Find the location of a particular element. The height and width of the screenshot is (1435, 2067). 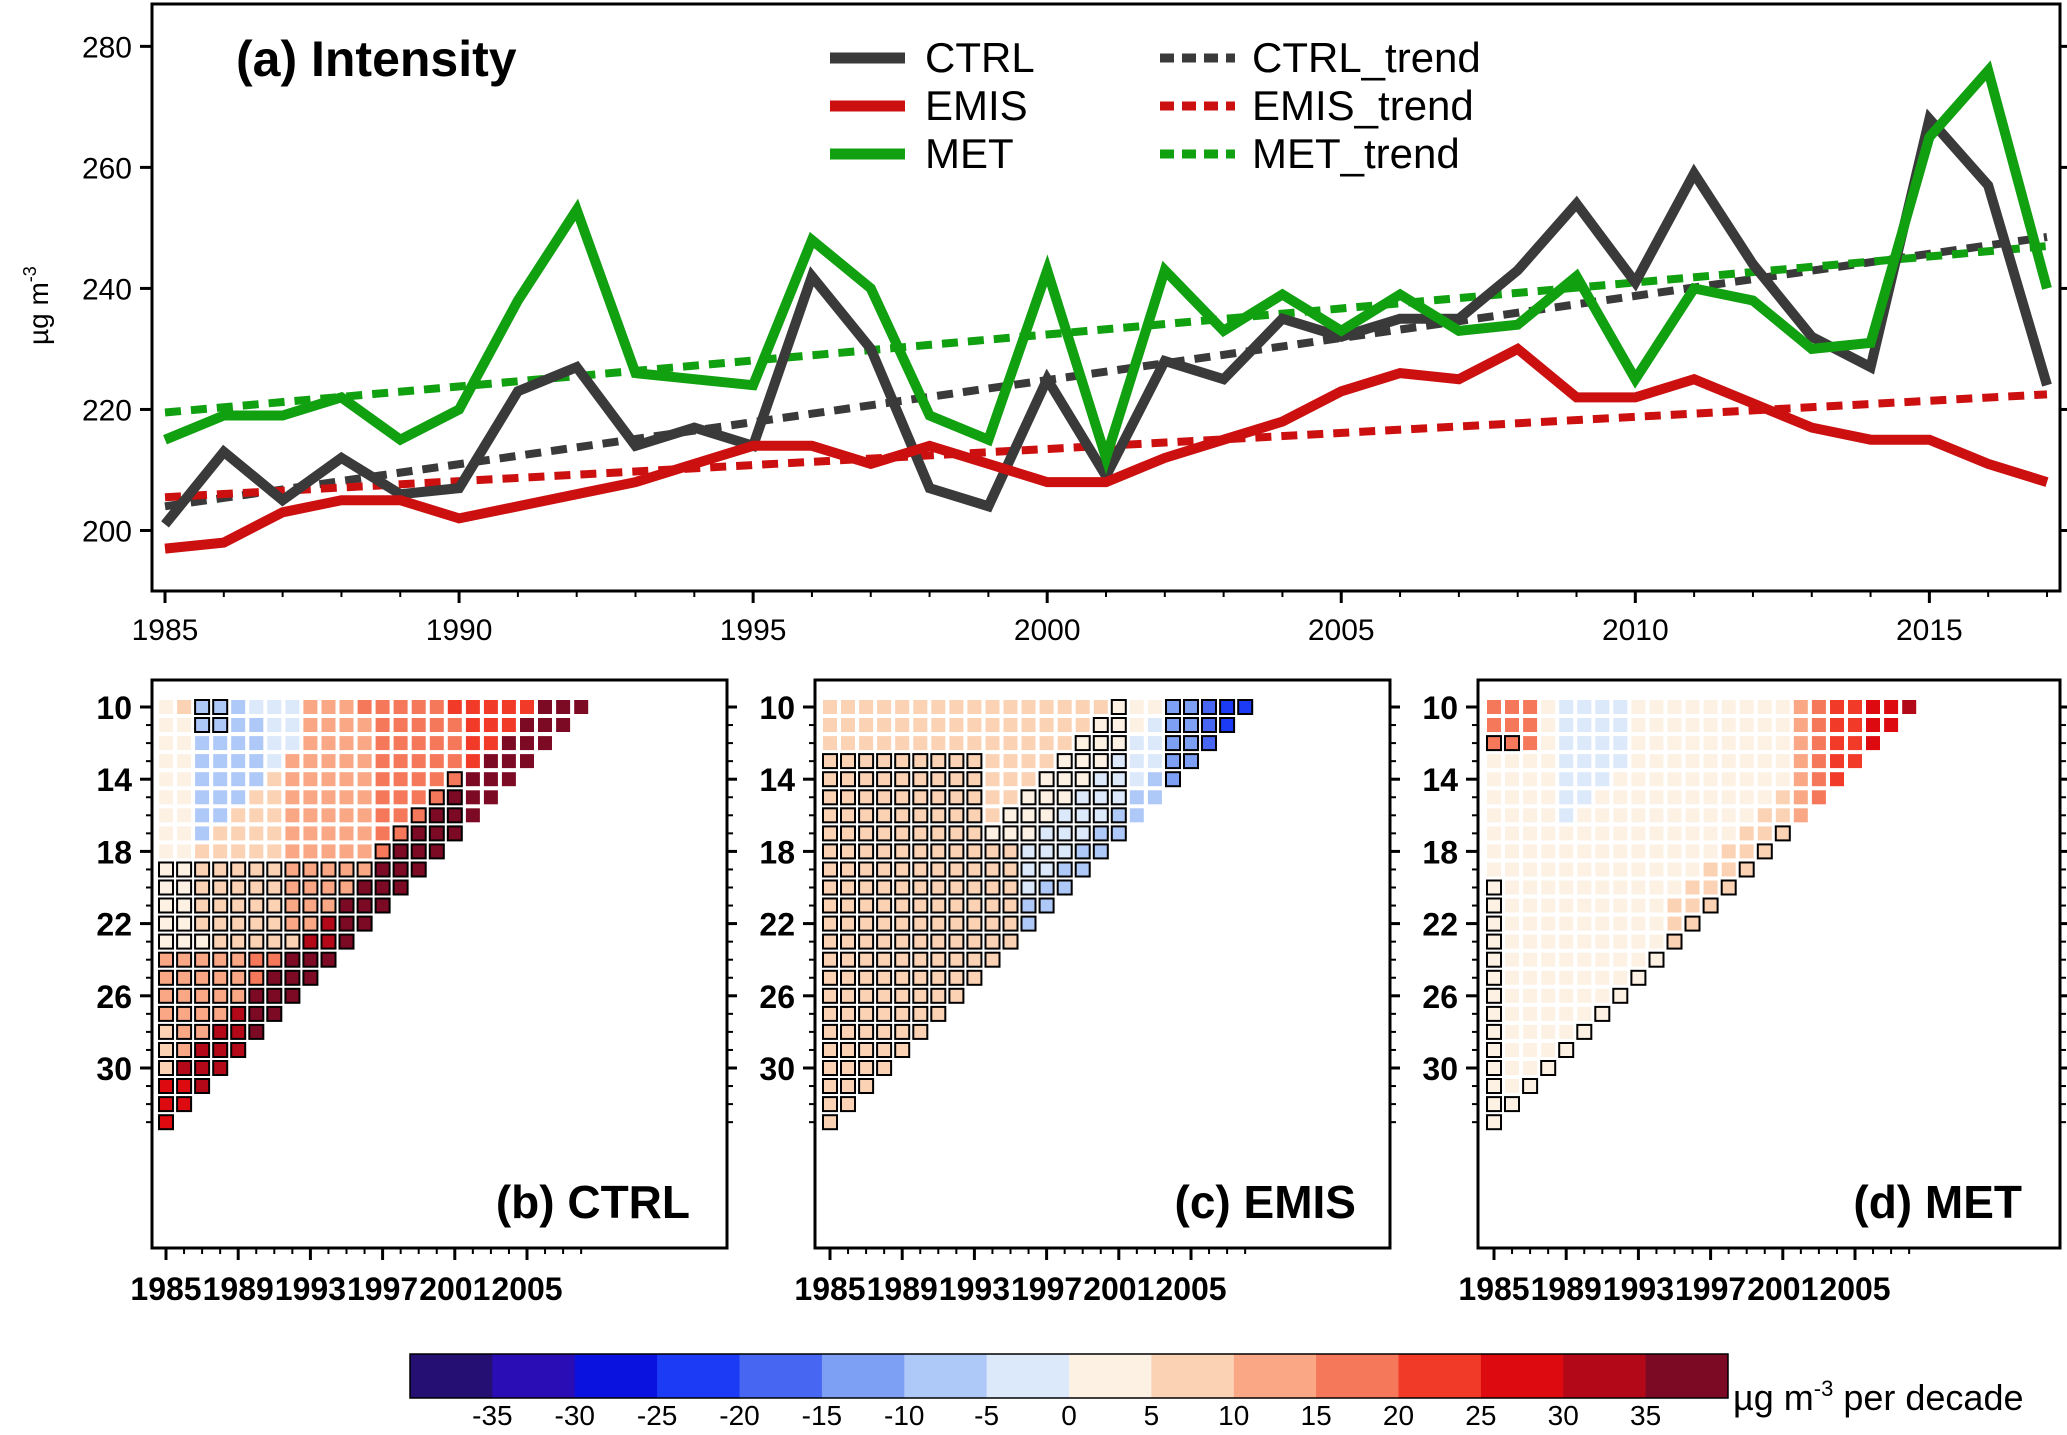

colorbar-tick-label: 15 is located at coordinates (1316, 1415).